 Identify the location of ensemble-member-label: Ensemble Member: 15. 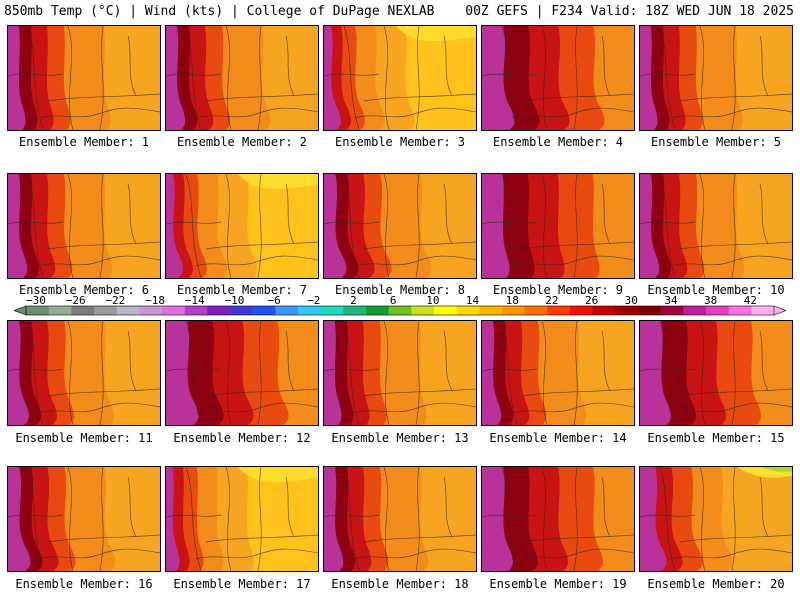
(716, 438).